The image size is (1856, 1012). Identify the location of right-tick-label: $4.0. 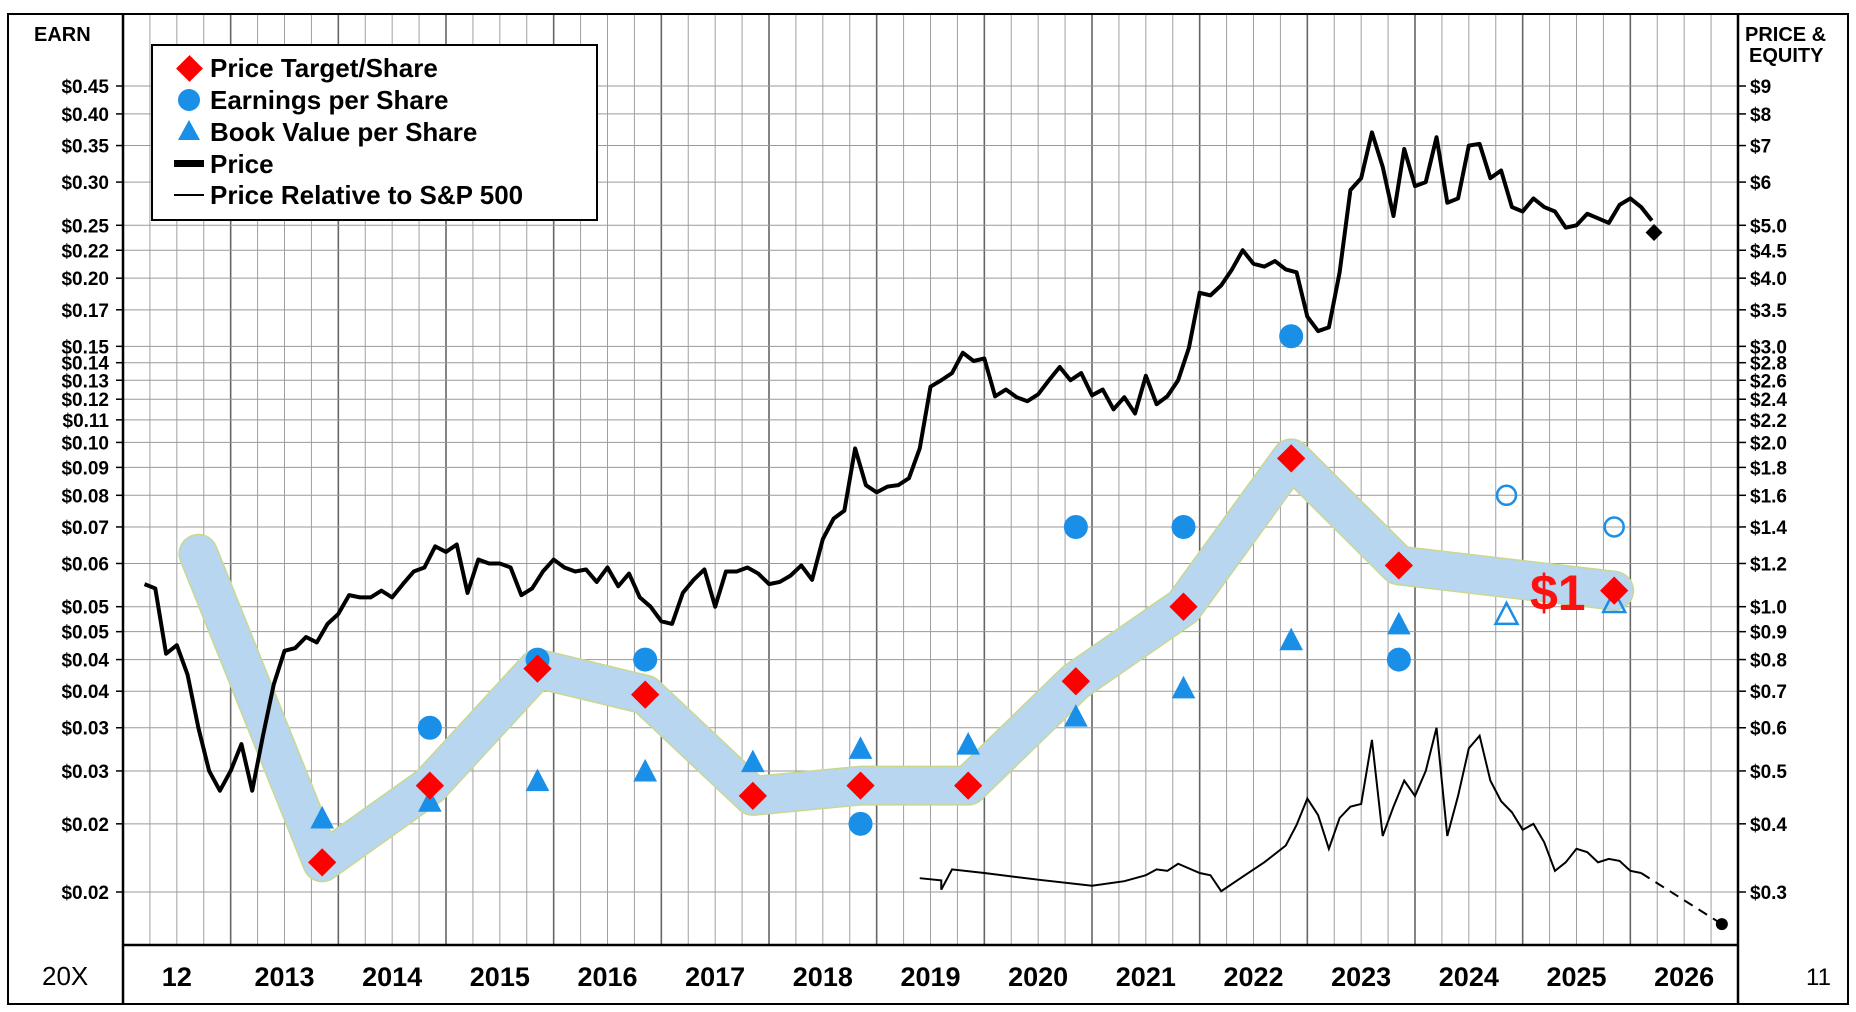
(1768, 279).